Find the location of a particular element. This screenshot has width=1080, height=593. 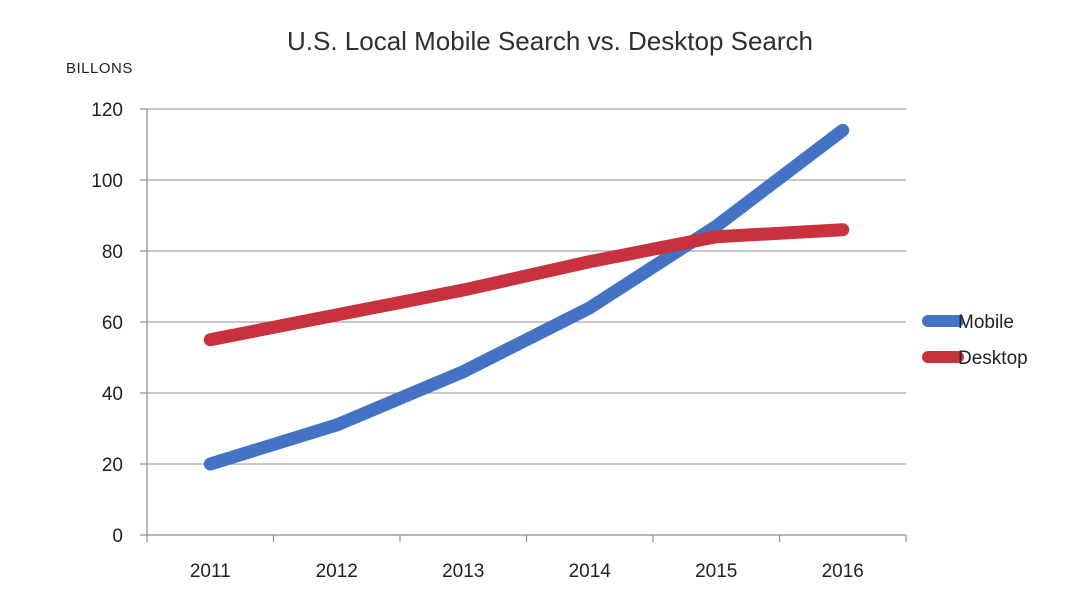

x-tick-labels: 2011 2012 2013 2014 2015 2016 is located at coordinates (527, 571).